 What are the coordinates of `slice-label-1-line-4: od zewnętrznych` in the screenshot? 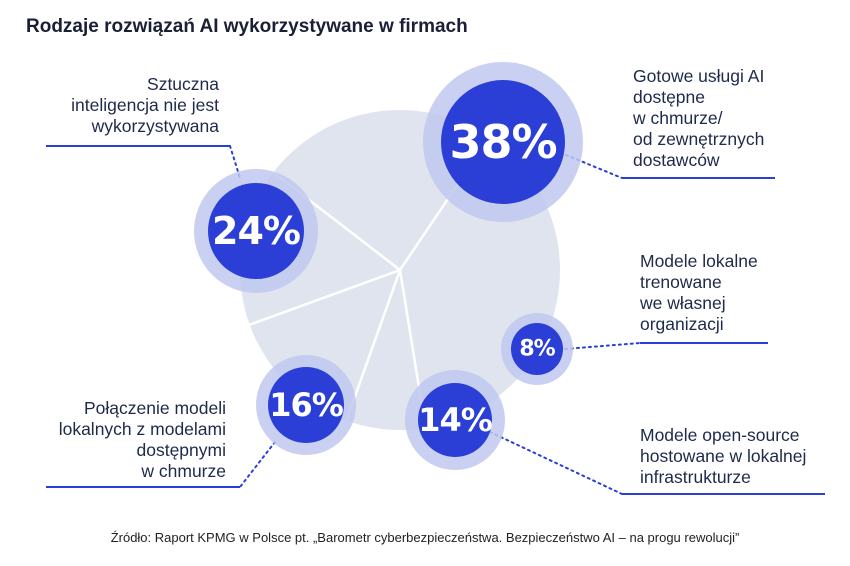 It's located at (698, 139).